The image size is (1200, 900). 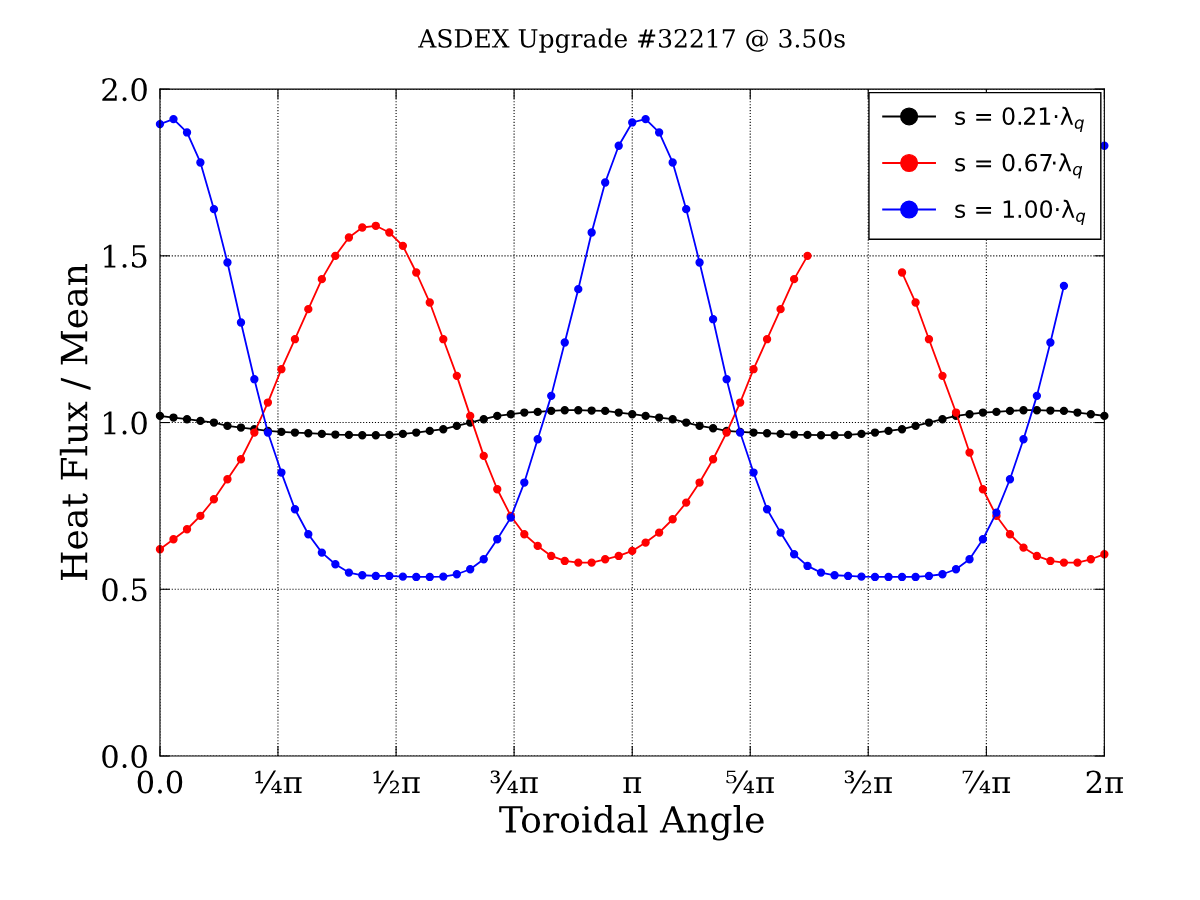 I want to click on legend-label: s = 0.21·λ$_{q}$, so click(x=1019, y=119).